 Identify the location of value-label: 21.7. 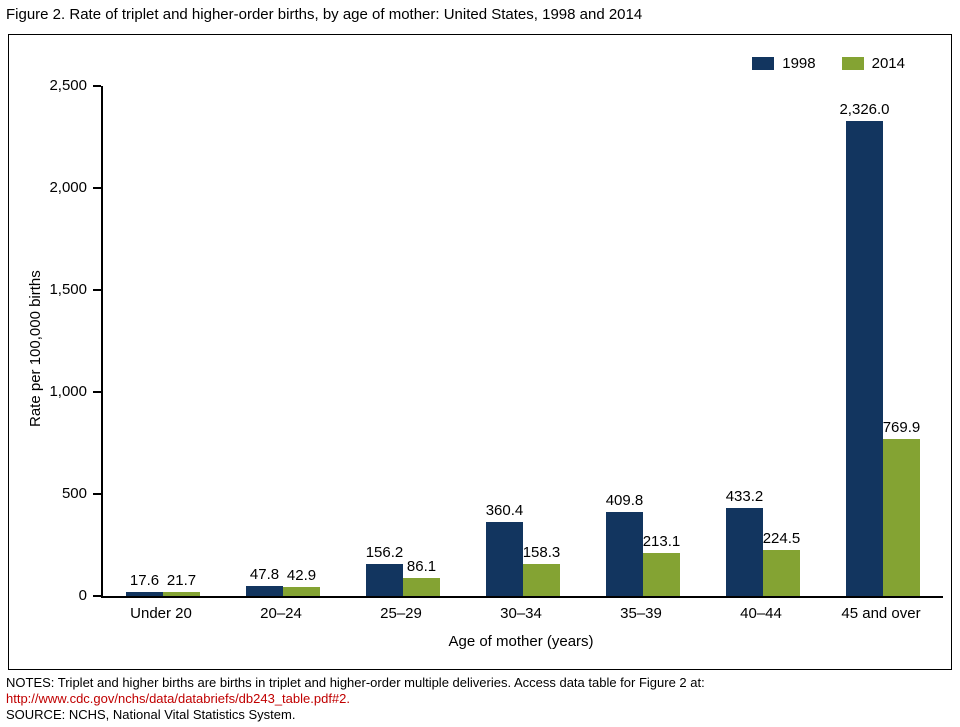
(181, 580).